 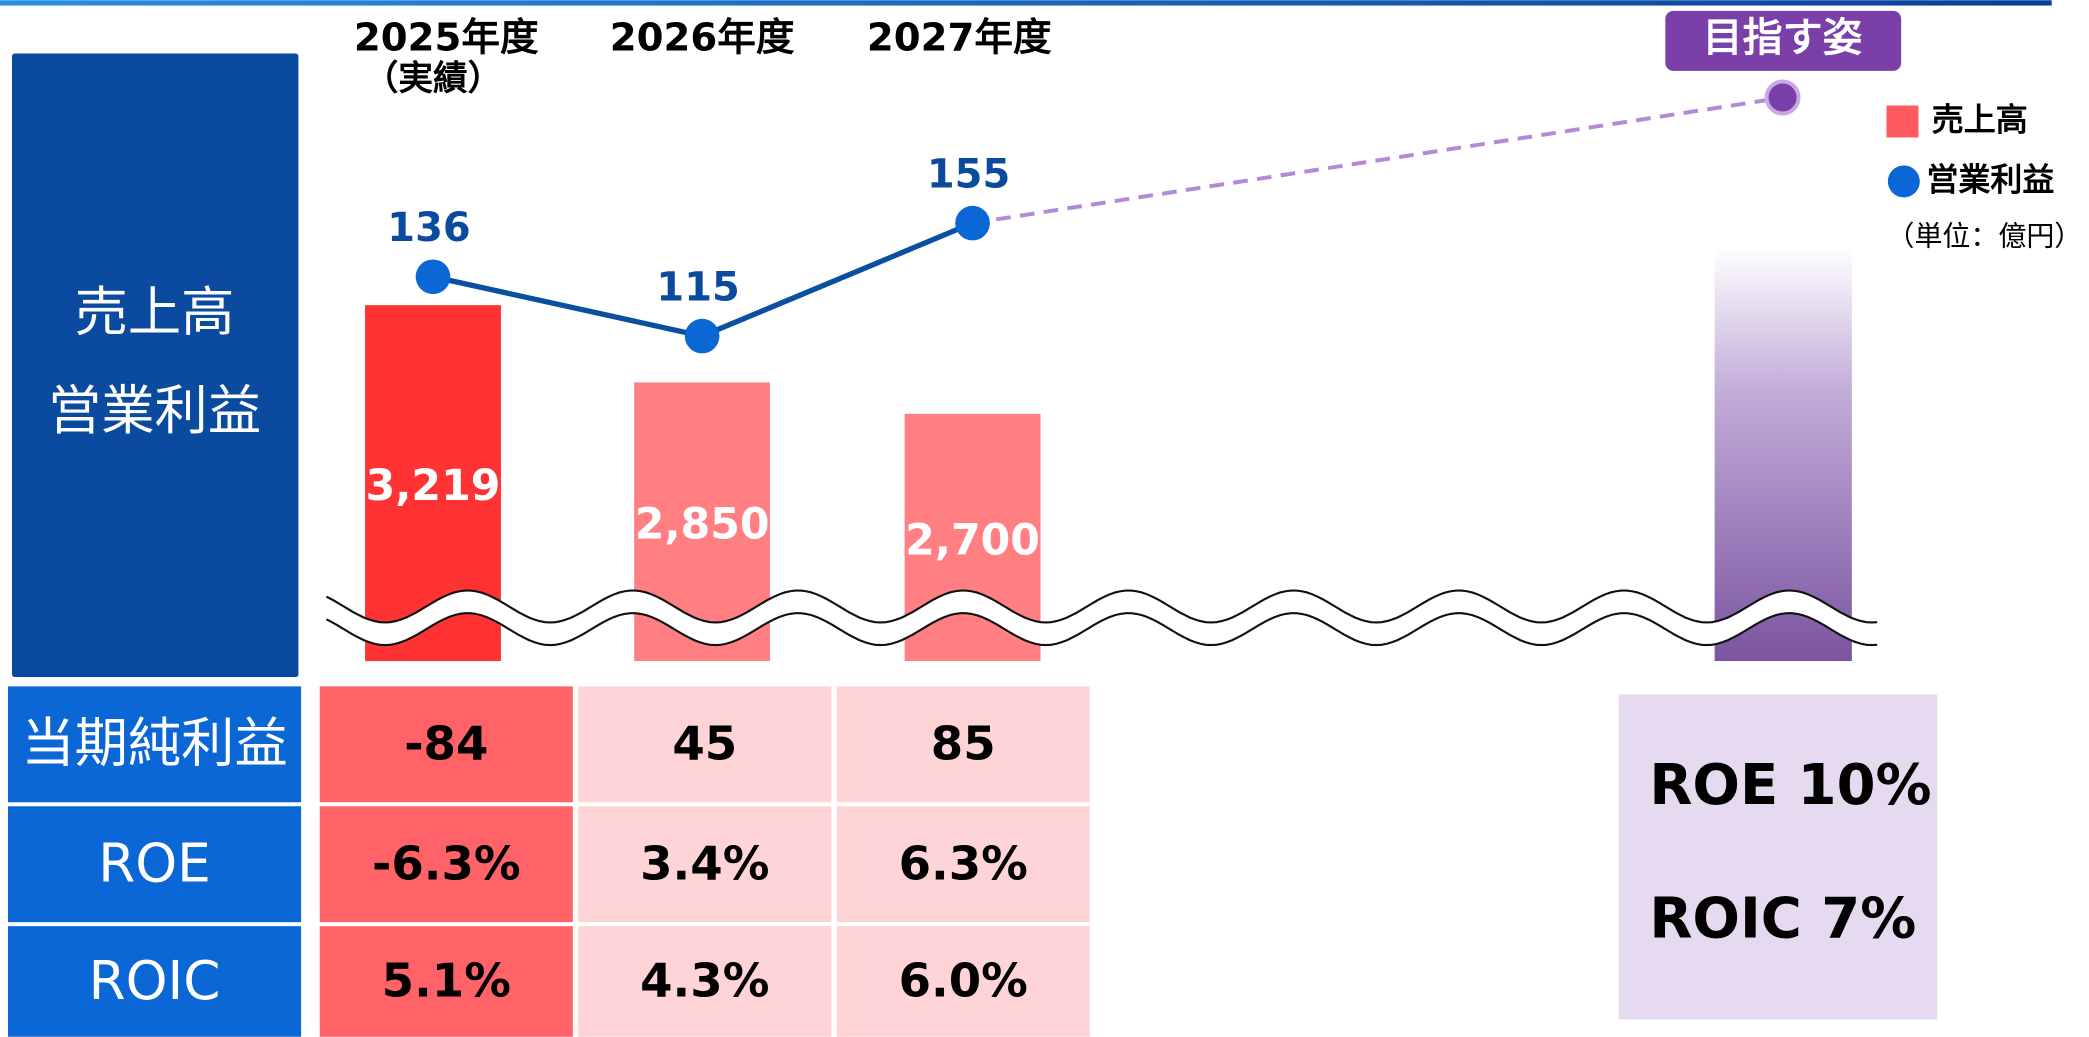 I want to click on line-value-label: 136, so click(x=428, y=228).